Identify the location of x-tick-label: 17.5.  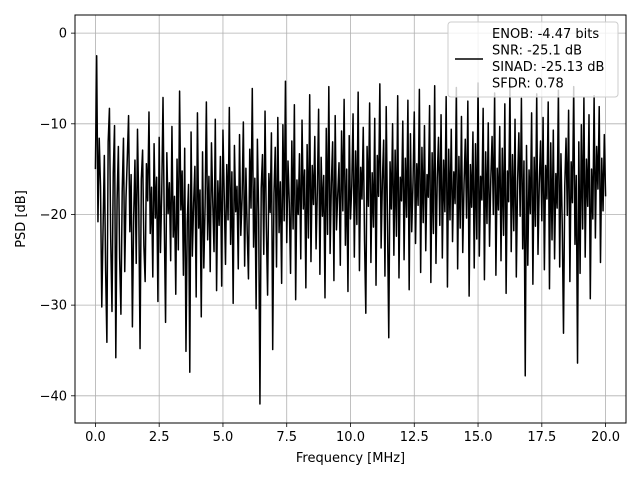
(541, 437).